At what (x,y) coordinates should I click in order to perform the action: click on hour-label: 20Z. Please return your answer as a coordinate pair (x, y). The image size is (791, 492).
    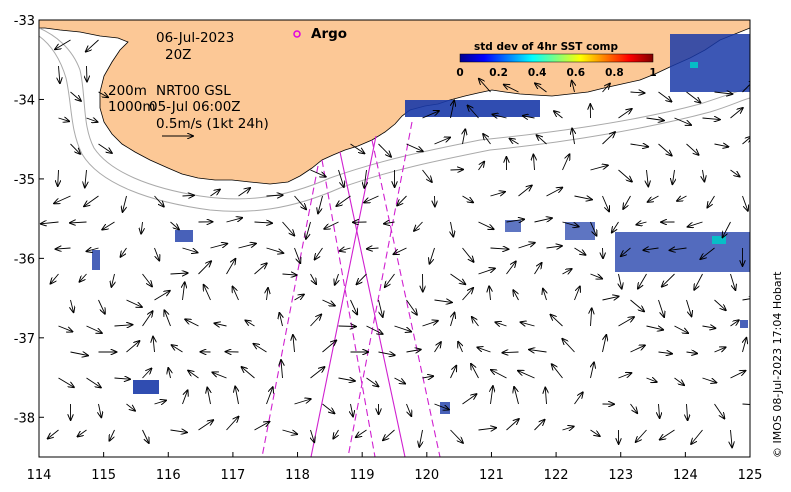
    Looking at the image, I should click on (178, 55).